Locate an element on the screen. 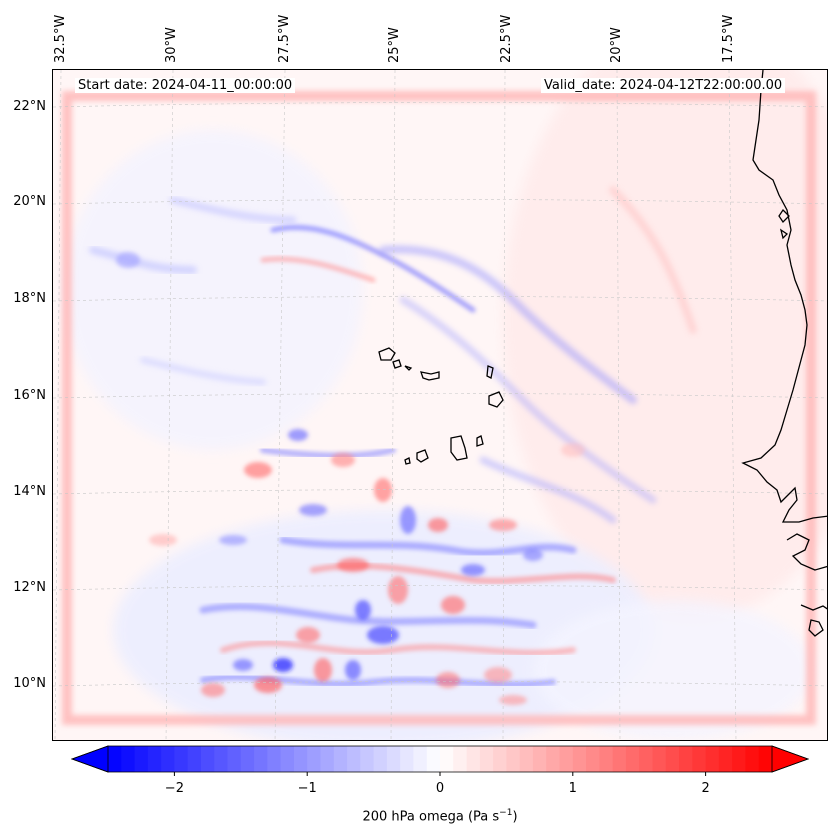 The width and height of the screenshot is (837, 839). lat-label-22n: 22°N is located at coordinates (29, 106).